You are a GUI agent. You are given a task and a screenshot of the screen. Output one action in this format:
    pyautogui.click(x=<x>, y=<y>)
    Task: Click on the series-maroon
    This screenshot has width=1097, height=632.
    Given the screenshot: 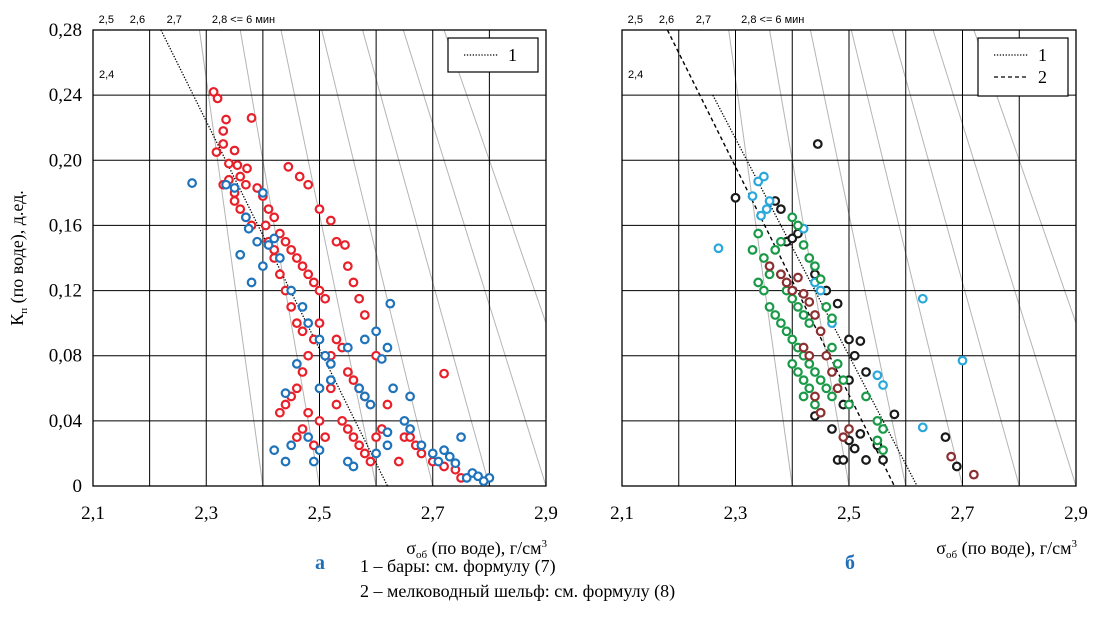 What is the action you would take?
    pyautogui.click(x=871, y=370)
    